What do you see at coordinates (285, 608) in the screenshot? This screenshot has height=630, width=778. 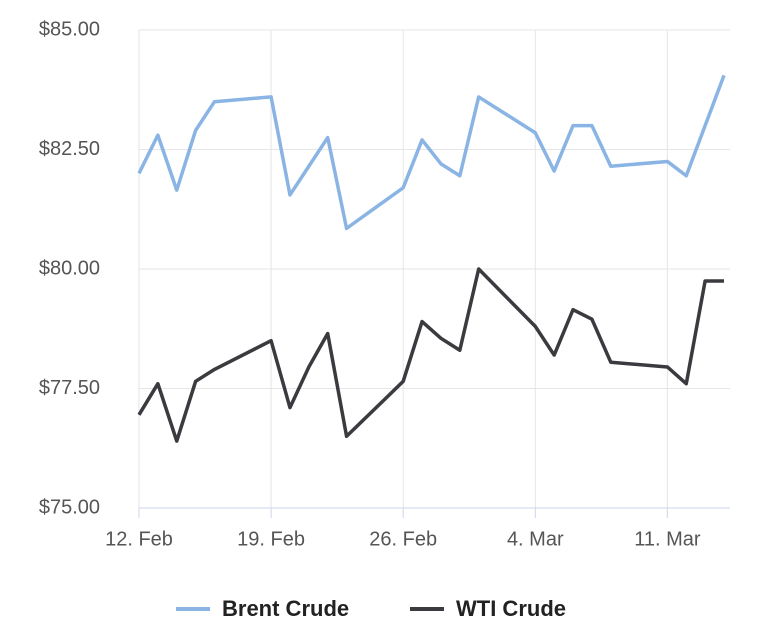 I see `legend-label: Brent Crude` at bounding box center [285, 608].